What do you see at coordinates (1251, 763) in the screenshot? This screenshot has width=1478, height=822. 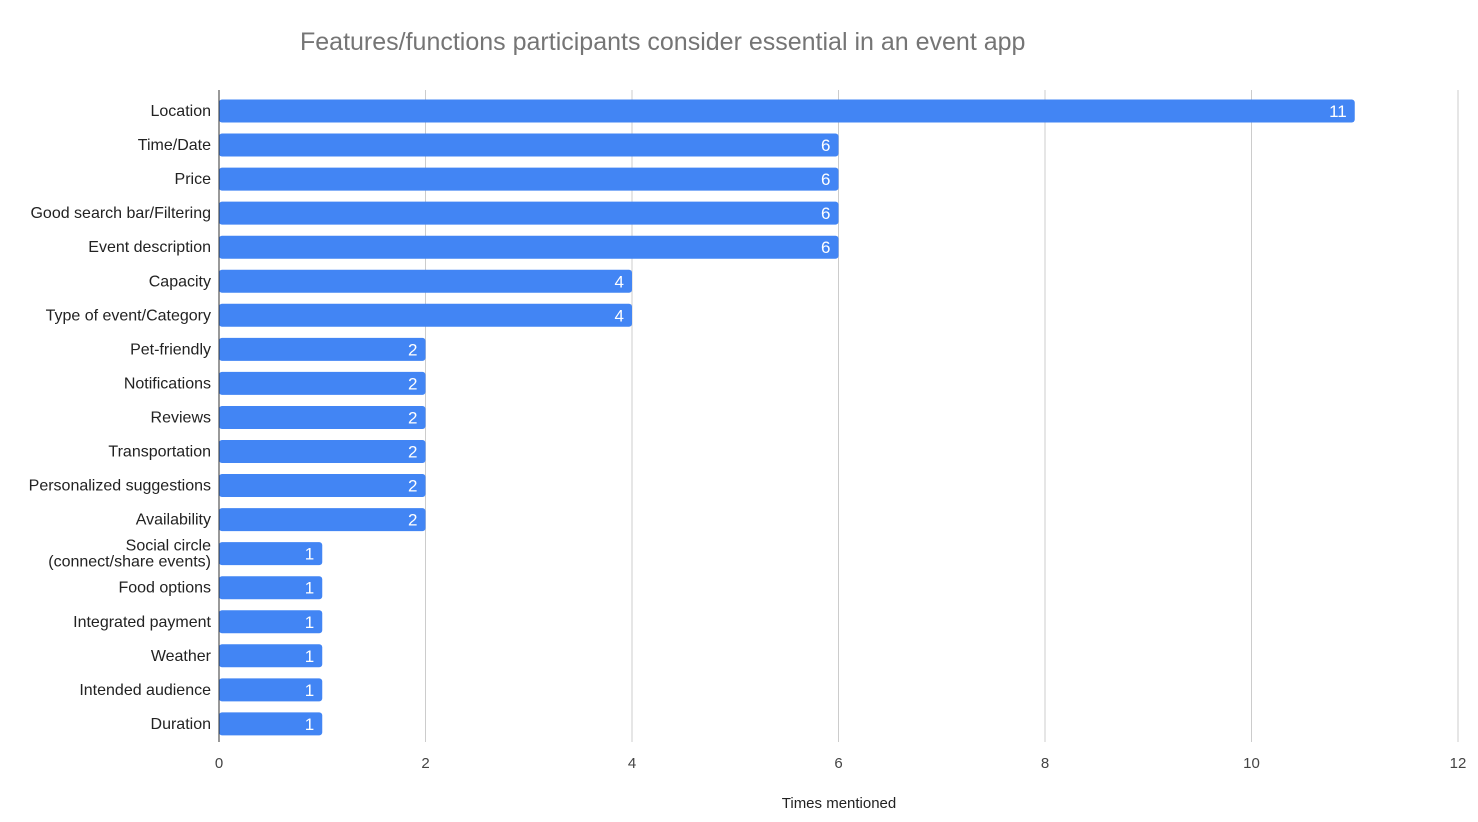 I see `x-tick-label: 10` at bounding box center [1251, 763].